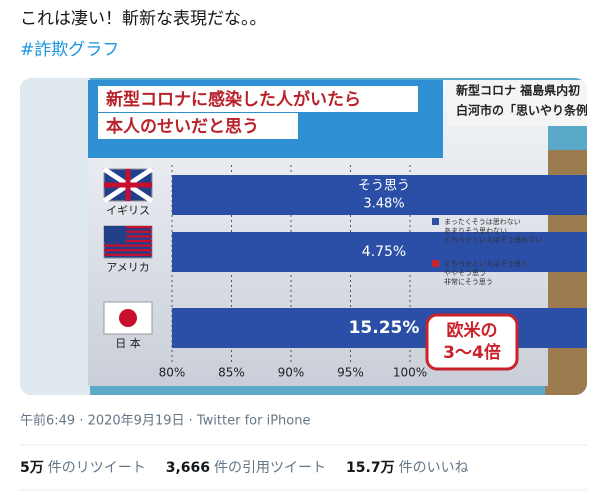 Image resolution: width=607 pixels, height=497 pixels. I want to click on flag-sun, so click(128, 318).